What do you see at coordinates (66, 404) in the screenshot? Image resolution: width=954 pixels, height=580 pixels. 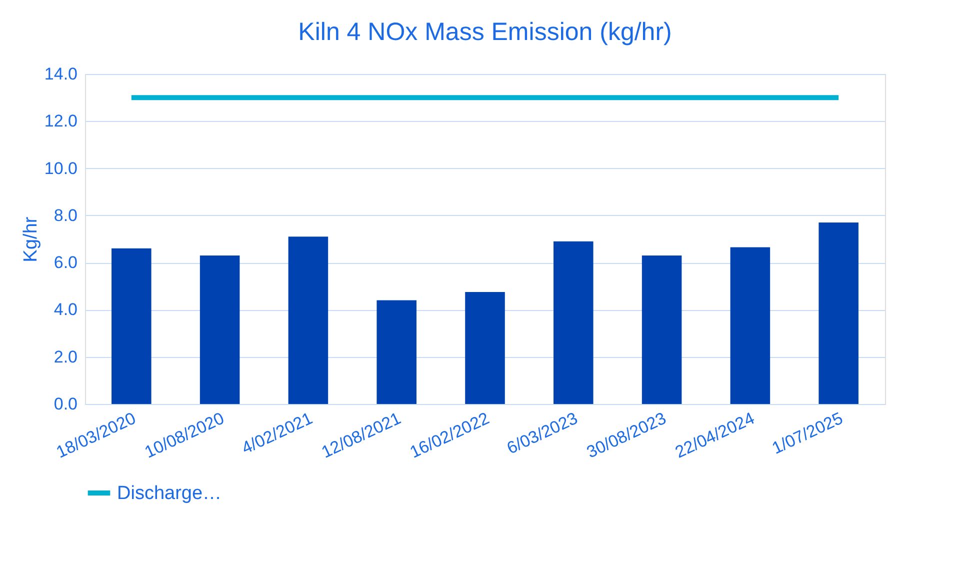 I see `y-tick-label: 0.0` at bounding box center [66, 404].